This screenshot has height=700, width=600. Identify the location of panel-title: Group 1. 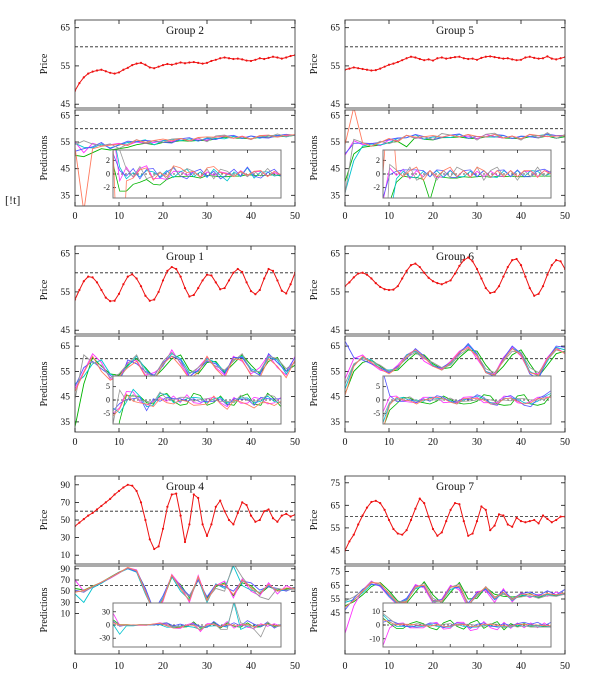
(185, 257).